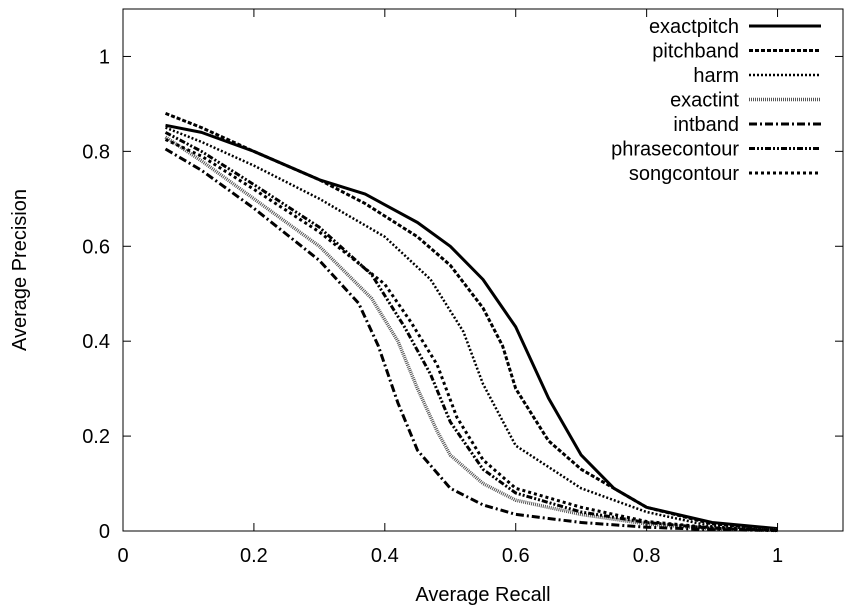 The height and width of the screenshot is (610, 848). What do you see at coordinates (647, 556) in the screenshot?
I see `x-tick-label: 0.8` at bounding box center [647, 556].